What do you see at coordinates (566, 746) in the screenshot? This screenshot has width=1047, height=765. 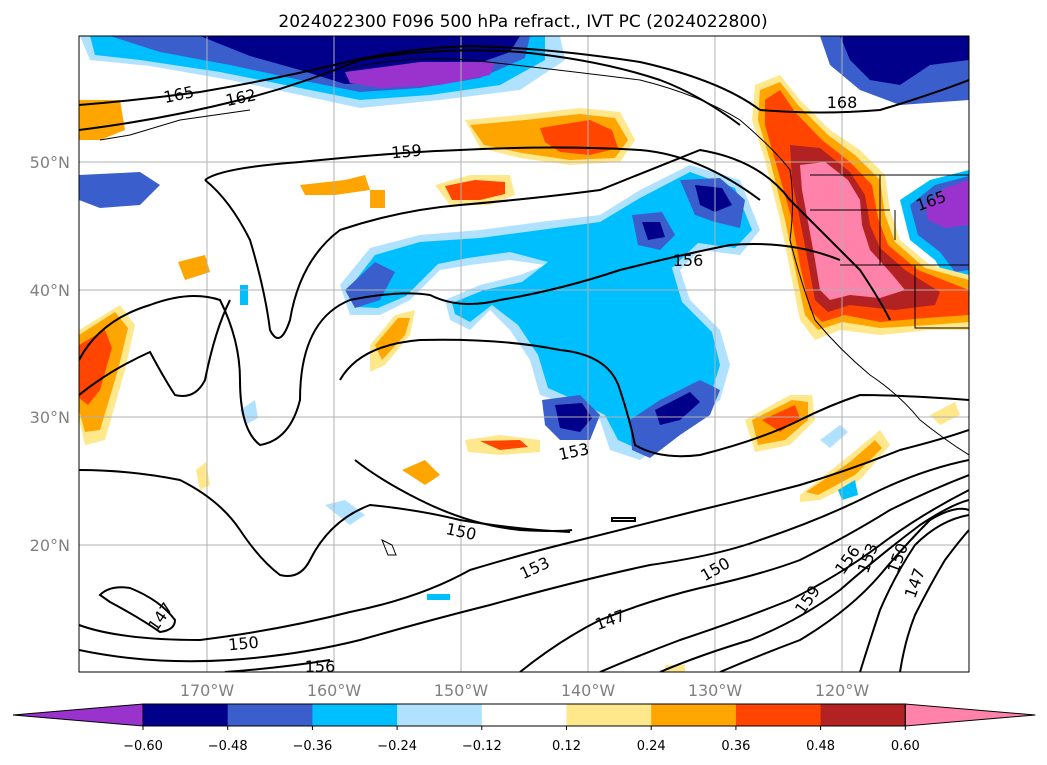 I see `colorbar-tick-label: 0.12` at bounding box center [566, 746].